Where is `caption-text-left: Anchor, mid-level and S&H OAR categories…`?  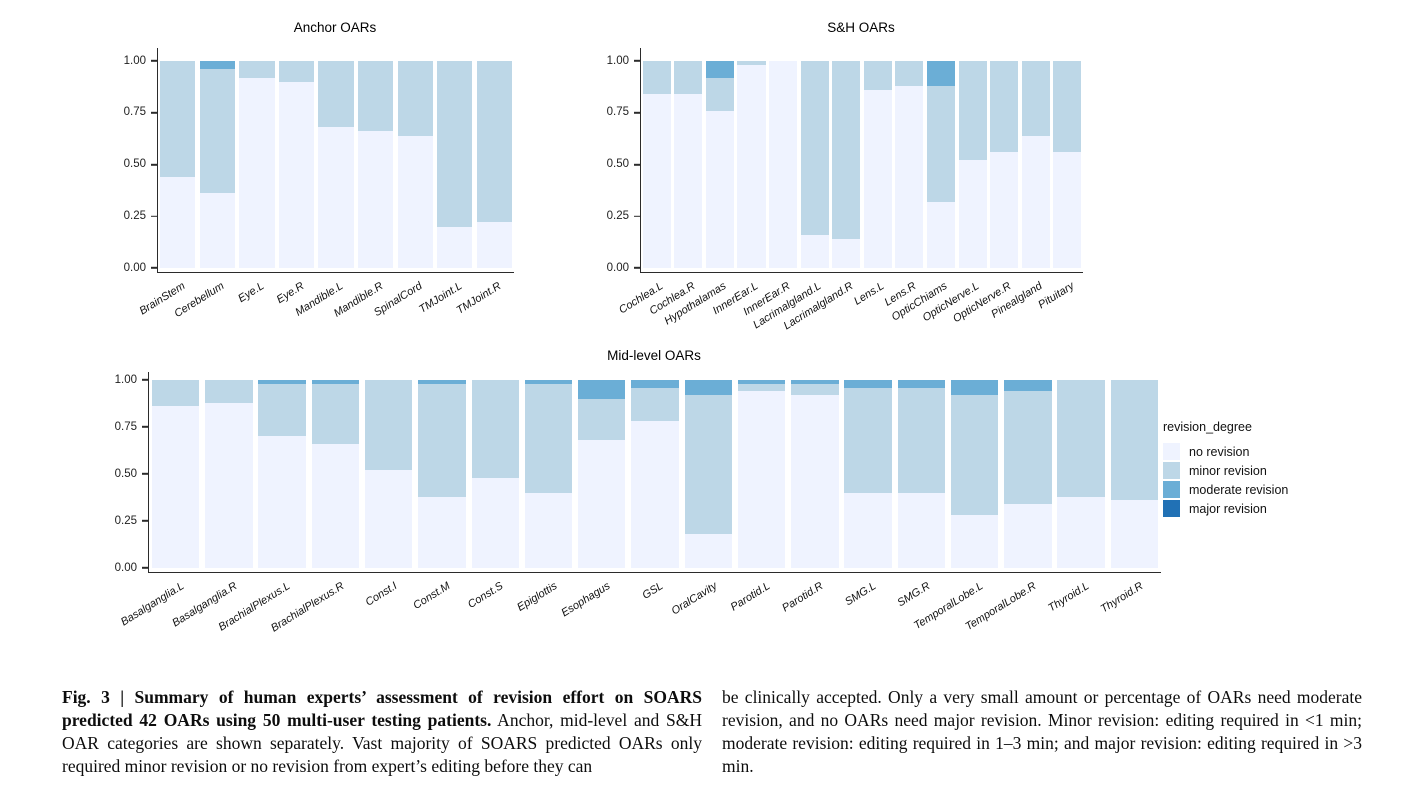
caption-text-left: Anchor, mid-level and S&H OAR categories… is located at coordinates (382, 743).